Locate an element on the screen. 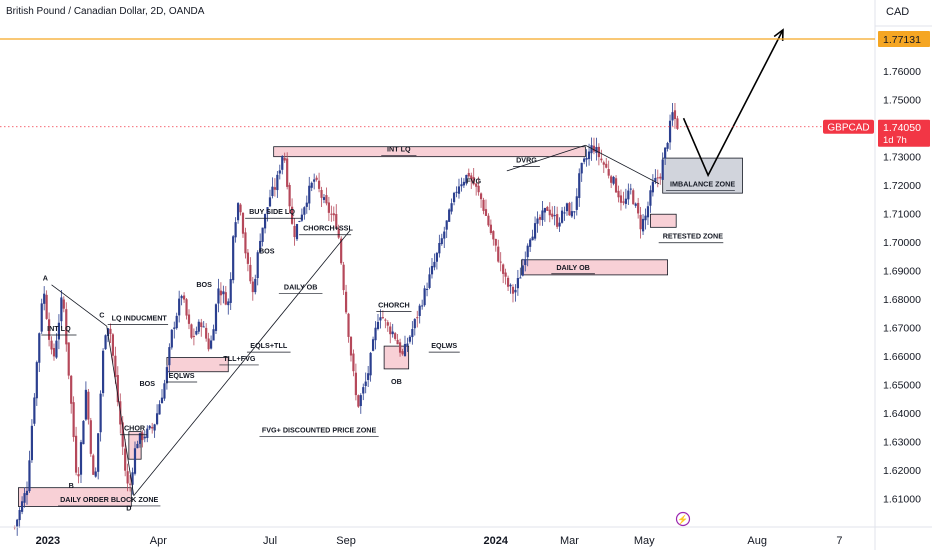  y-tick-label-4: 1.65000 is located at coordinates (902, 386).